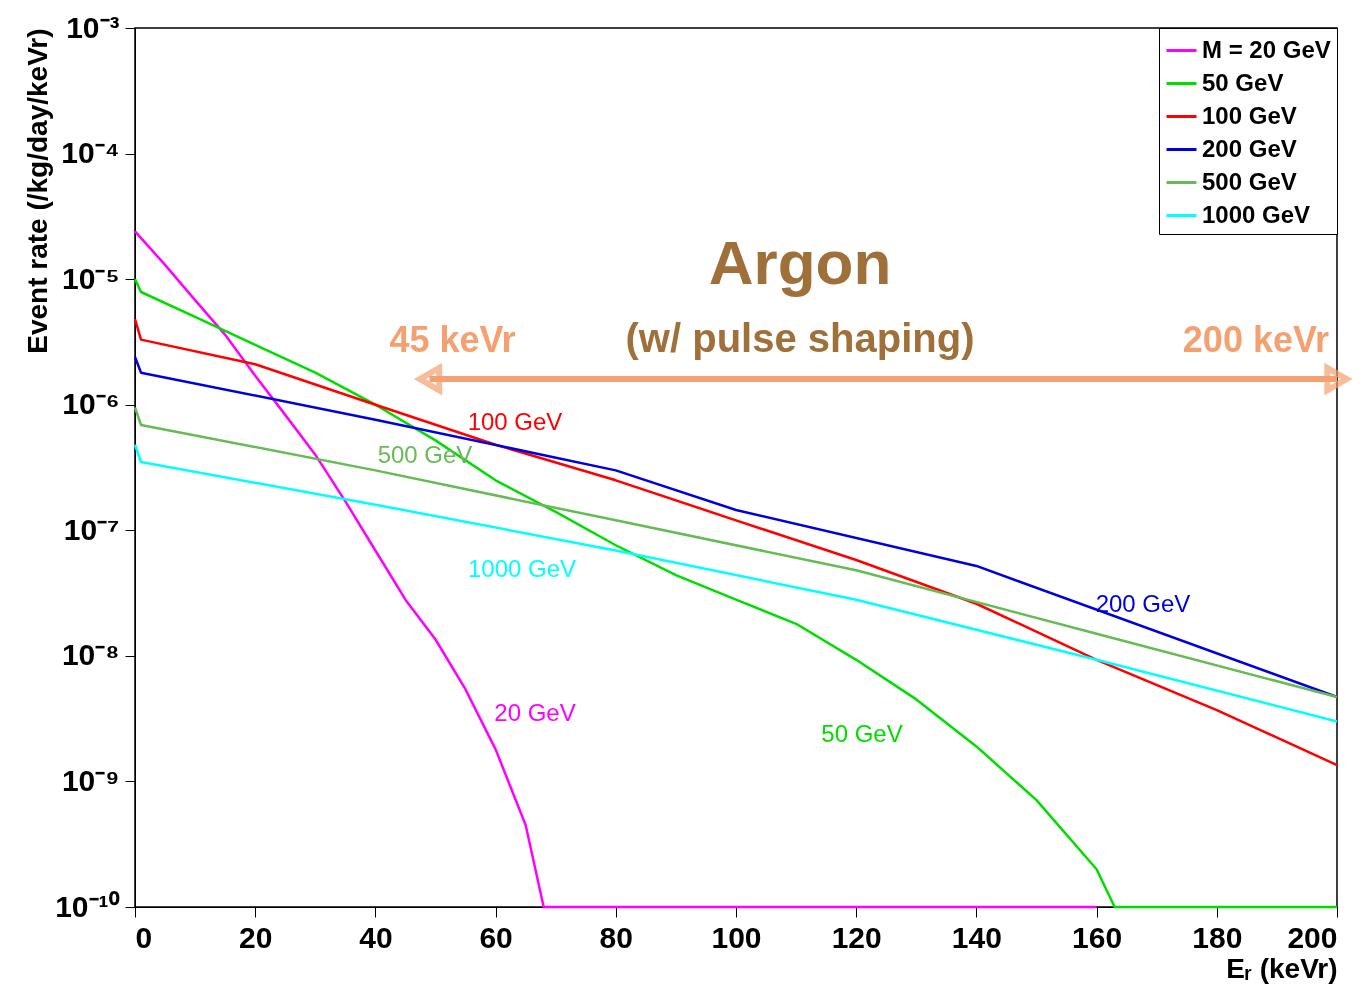 The width and height of the screenshot is (1371, 1003). I want to click on legend-label: M = 20 GeV, so click(1266, 49).